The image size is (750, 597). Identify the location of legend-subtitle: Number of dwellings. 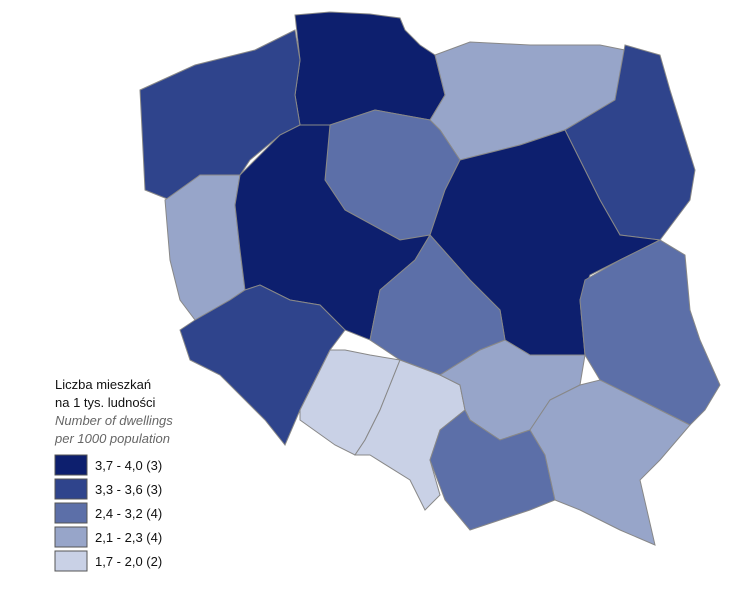
(114, 420).